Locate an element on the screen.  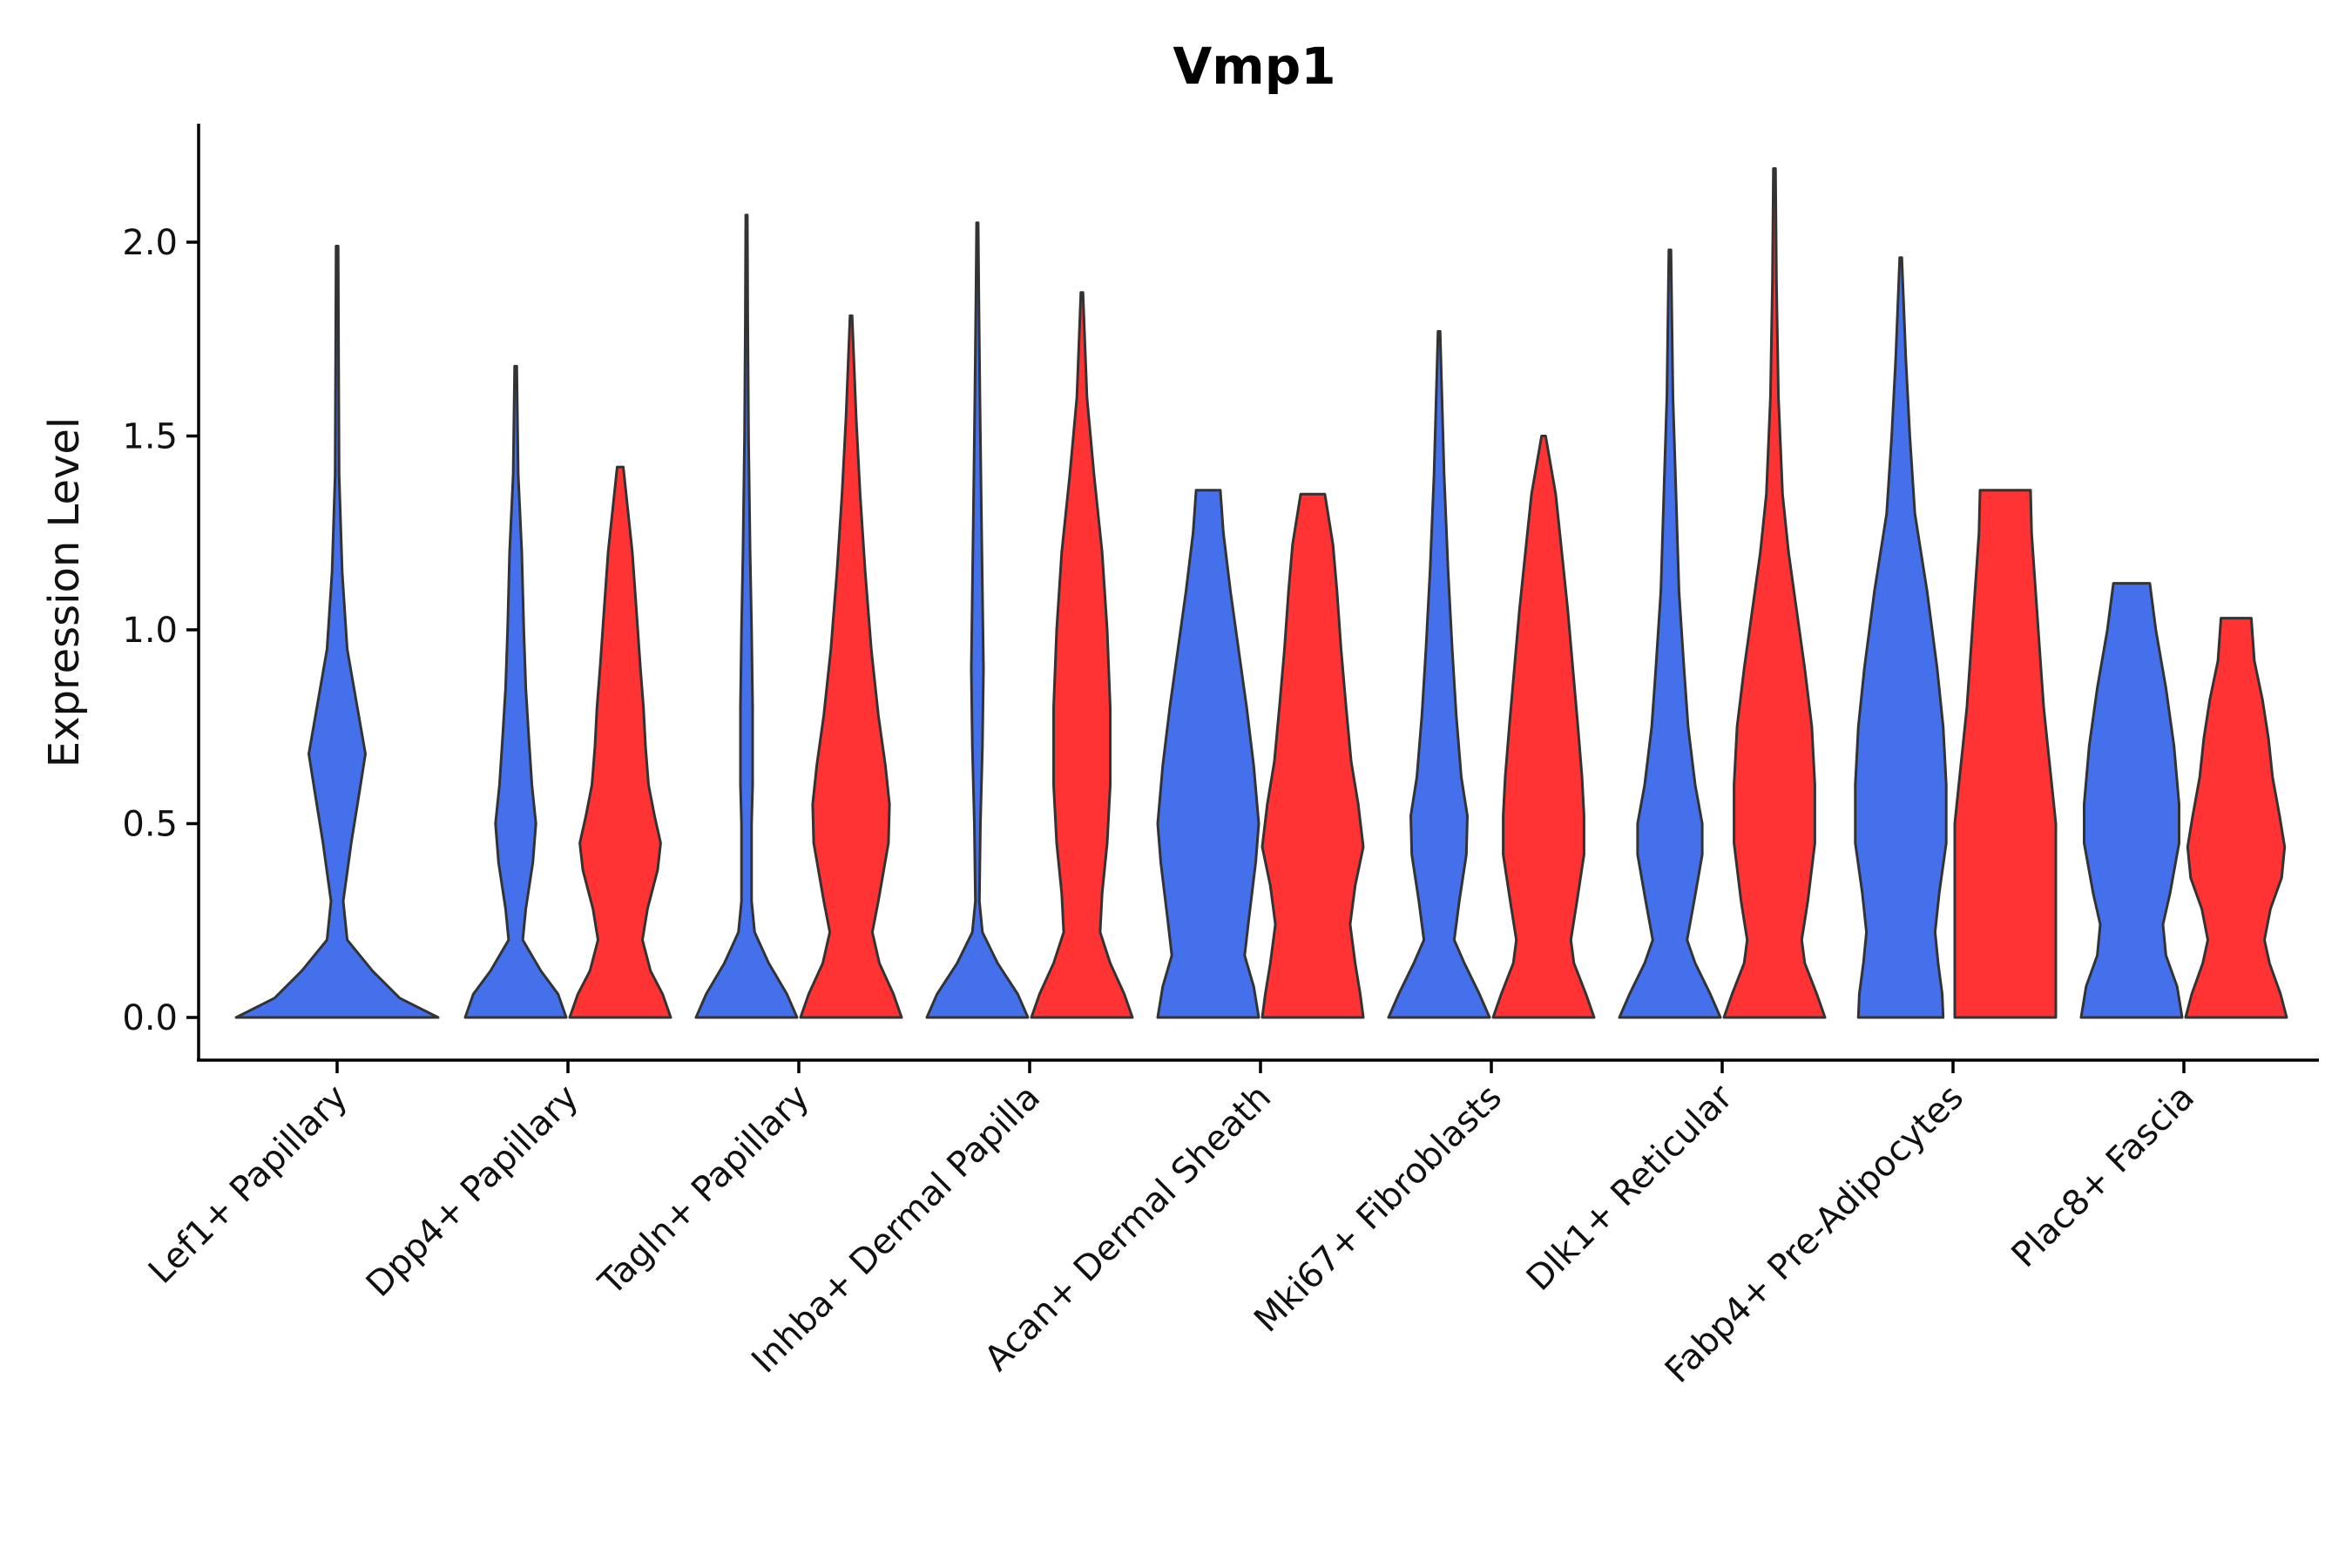
x-tick-label: Lef1+ Papillary is located at coordinates (248, 1185).